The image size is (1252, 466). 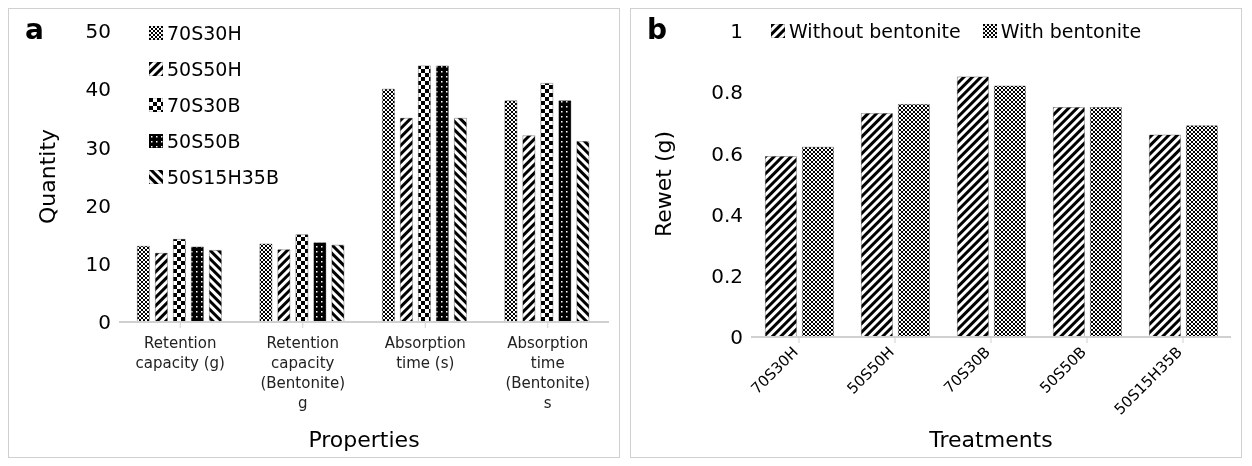 I want to click on y-tick-label: 0.8, so click(x=727, y=92).